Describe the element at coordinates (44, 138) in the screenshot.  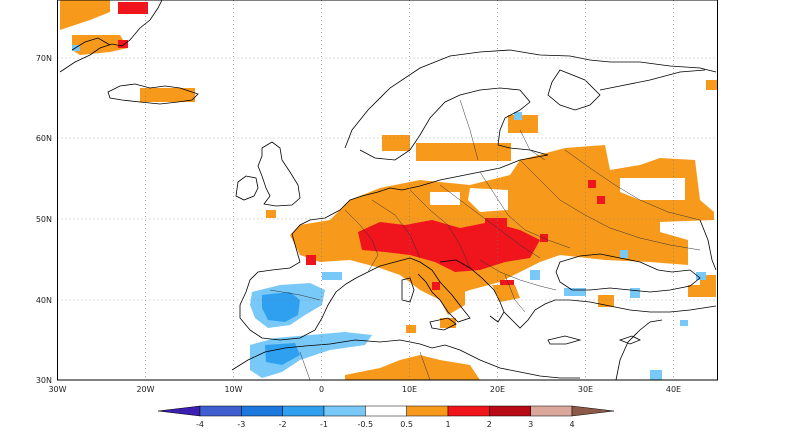
I see `latitude-label: 60N` at that location.